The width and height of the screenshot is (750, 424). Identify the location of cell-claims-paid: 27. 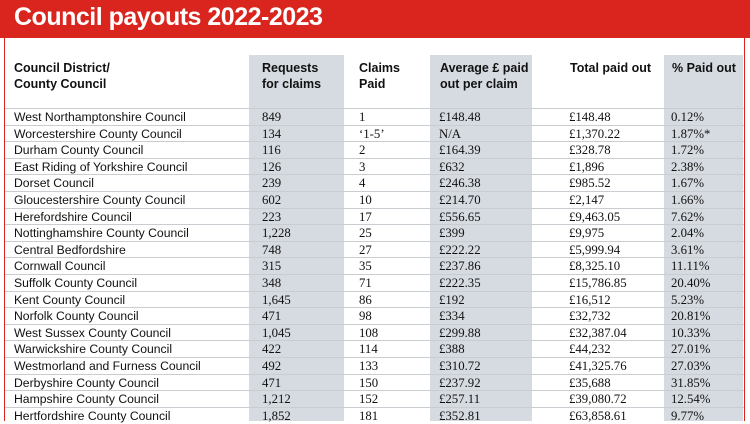
(365, 249).